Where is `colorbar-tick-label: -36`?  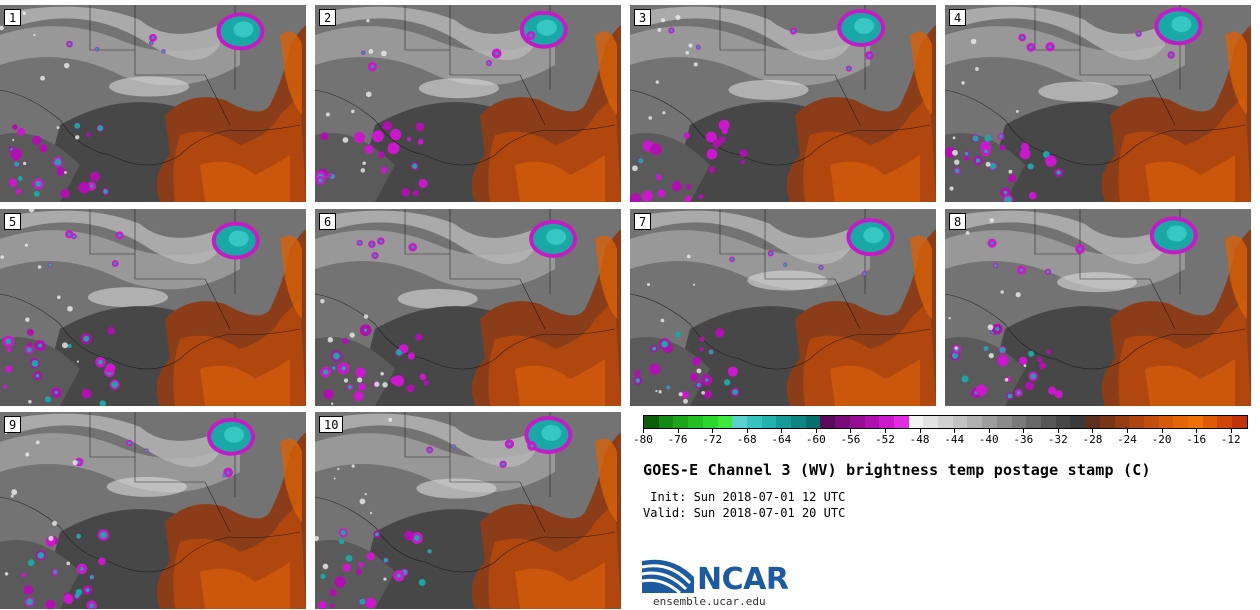 colorbar-tick-label: -36 is located at coordinates (1023, 439).